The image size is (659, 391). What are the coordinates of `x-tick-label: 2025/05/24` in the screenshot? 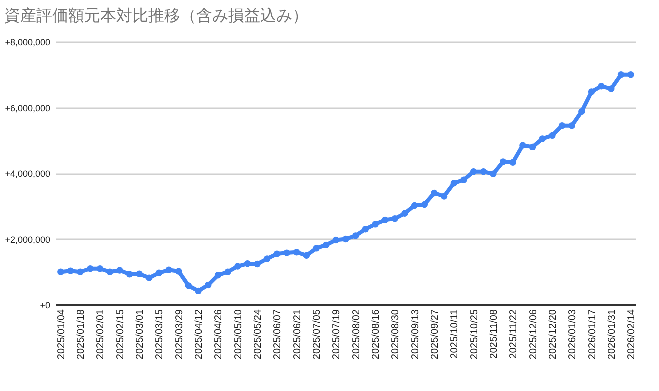 It's located at (258, 334).